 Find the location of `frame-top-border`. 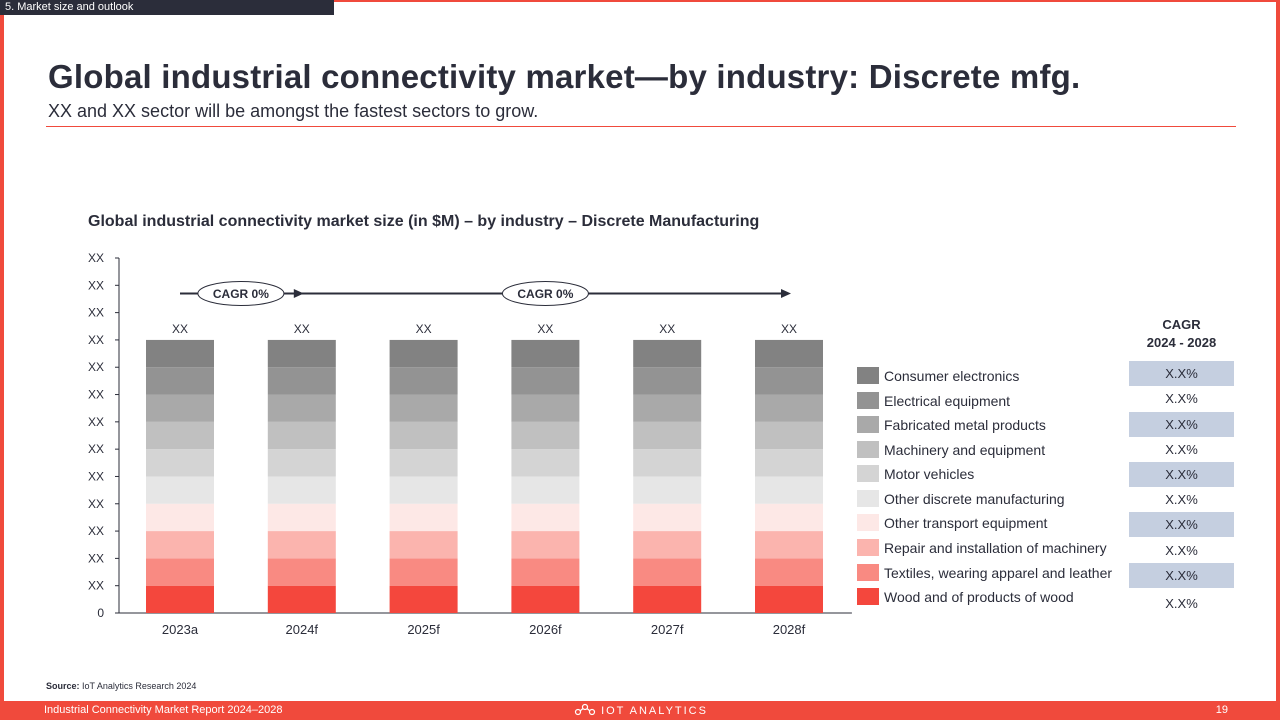

frame-top-border is located at coordinates (640, 1).